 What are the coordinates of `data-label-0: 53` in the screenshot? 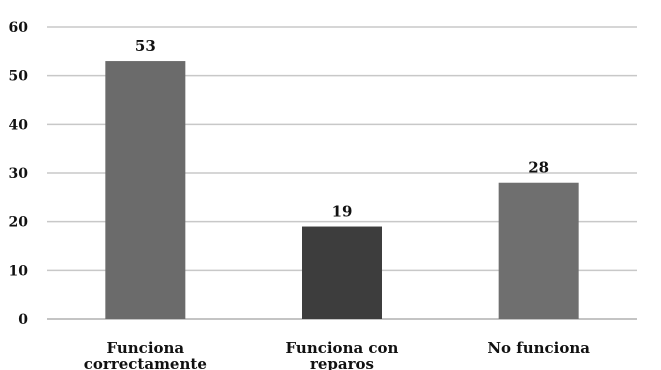 It's located at (145, 46).